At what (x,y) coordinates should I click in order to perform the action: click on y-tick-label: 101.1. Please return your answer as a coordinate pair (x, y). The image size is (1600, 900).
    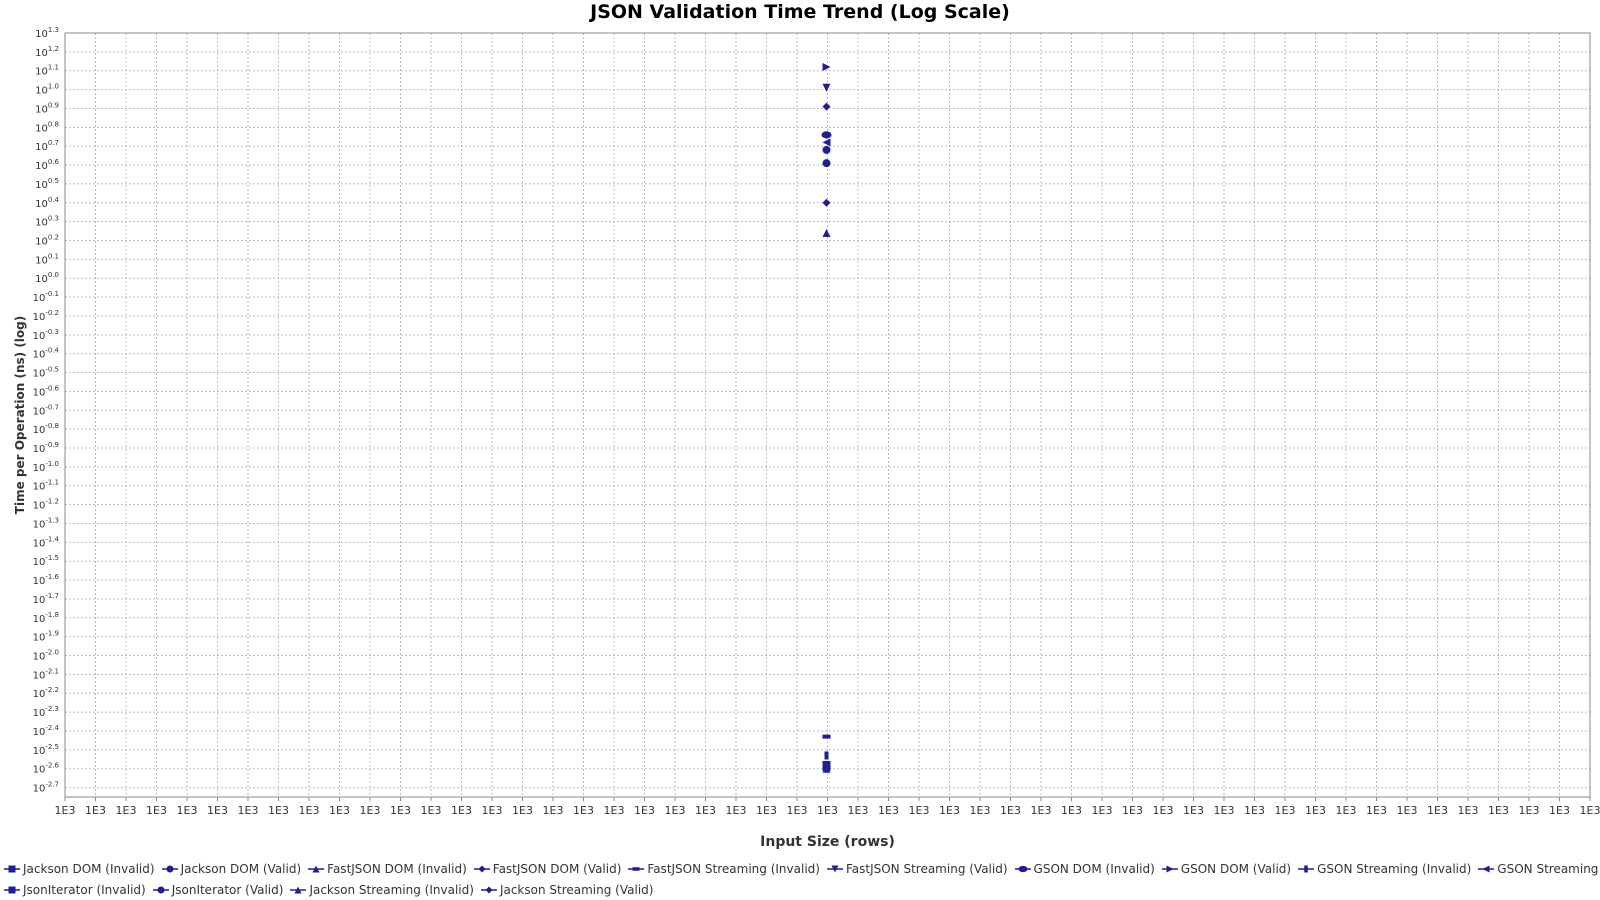
    Looking at the image, I should click on (47, 71).